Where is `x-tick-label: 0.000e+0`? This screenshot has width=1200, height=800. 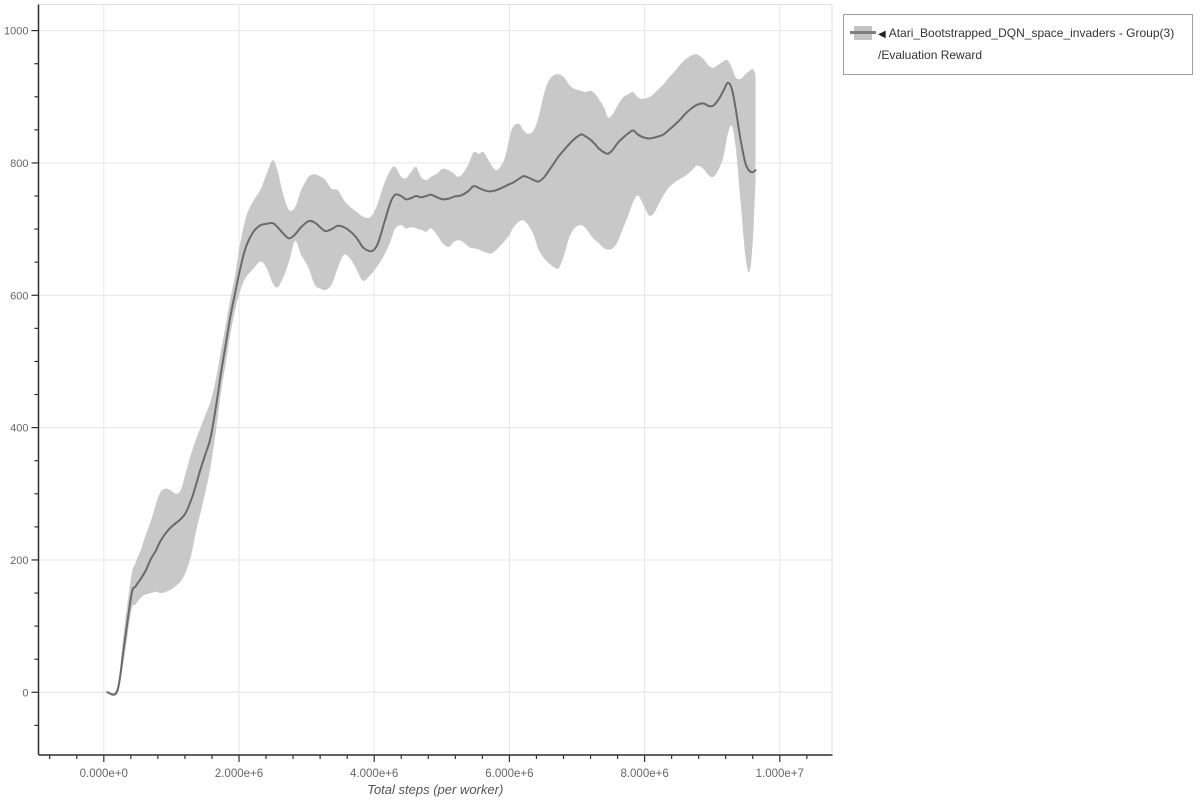 x-tick-label: 0.000e+0 is located at coordinates (104, 774).